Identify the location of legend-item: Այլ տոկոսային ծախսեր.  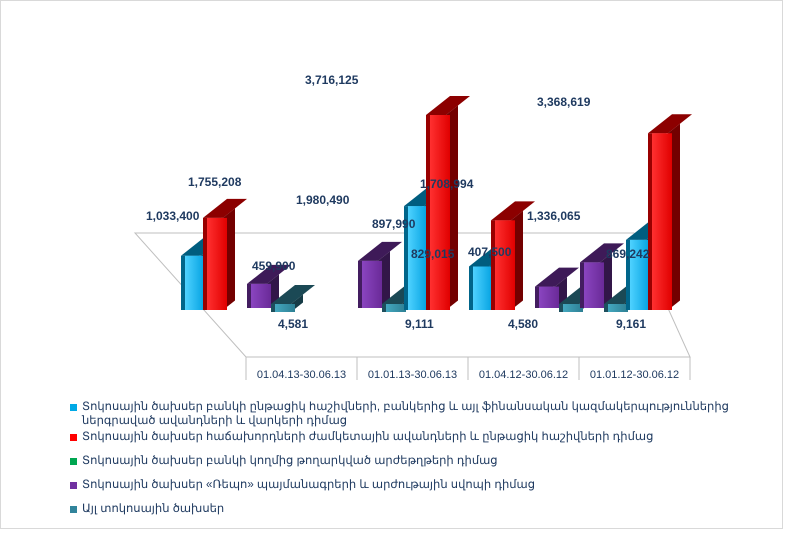
(420, 509).